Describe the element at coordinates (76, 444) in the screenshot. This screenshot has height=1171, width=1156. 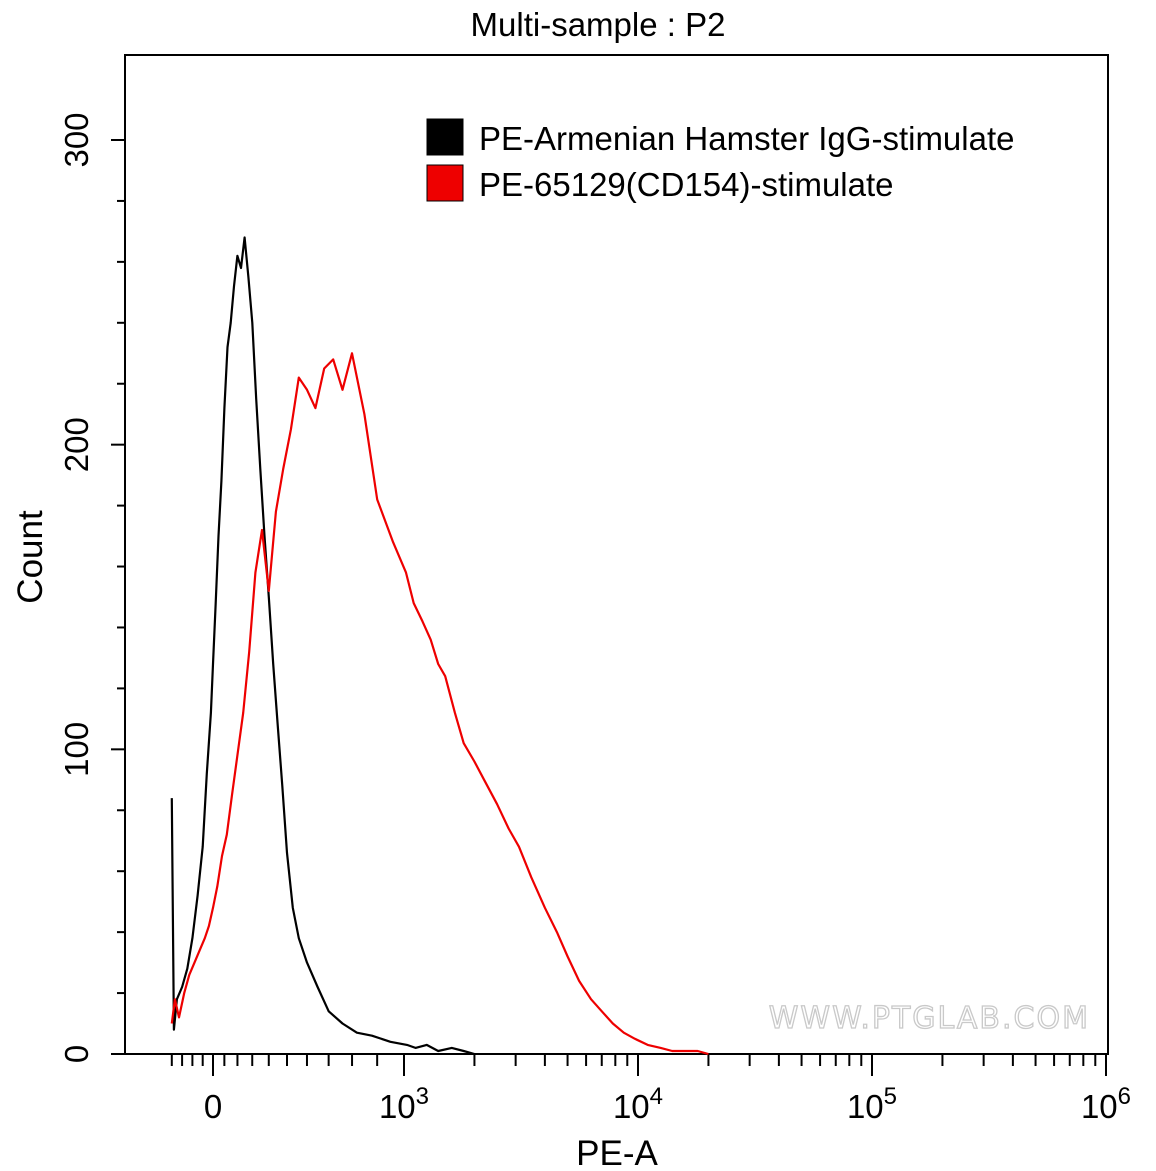
I see `y-tick-label: 200` at that location.